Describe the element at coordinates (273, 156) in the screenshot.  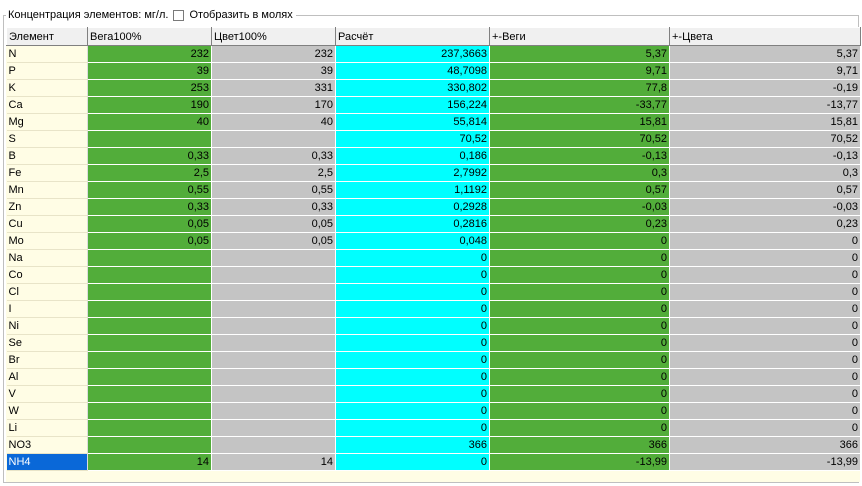
I see `cell-cvet: 0,33` at that location.